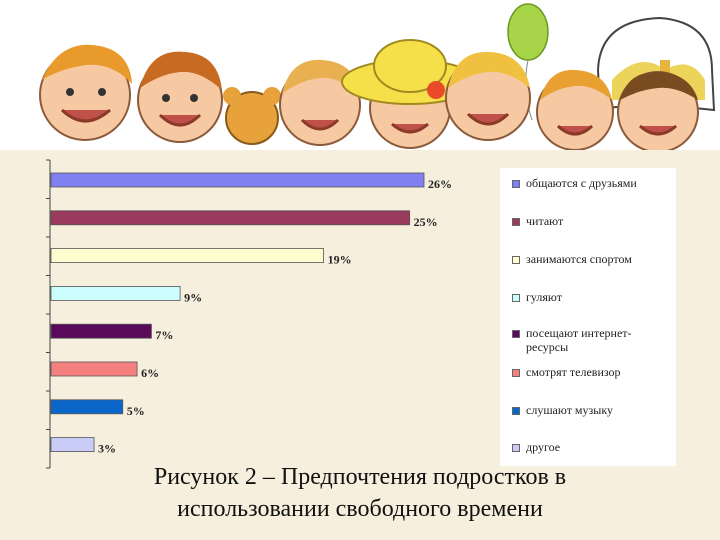 This screenshot has height=540, width=720. I want to click on legend-label: смотрят телевизор, so click(573, 372).